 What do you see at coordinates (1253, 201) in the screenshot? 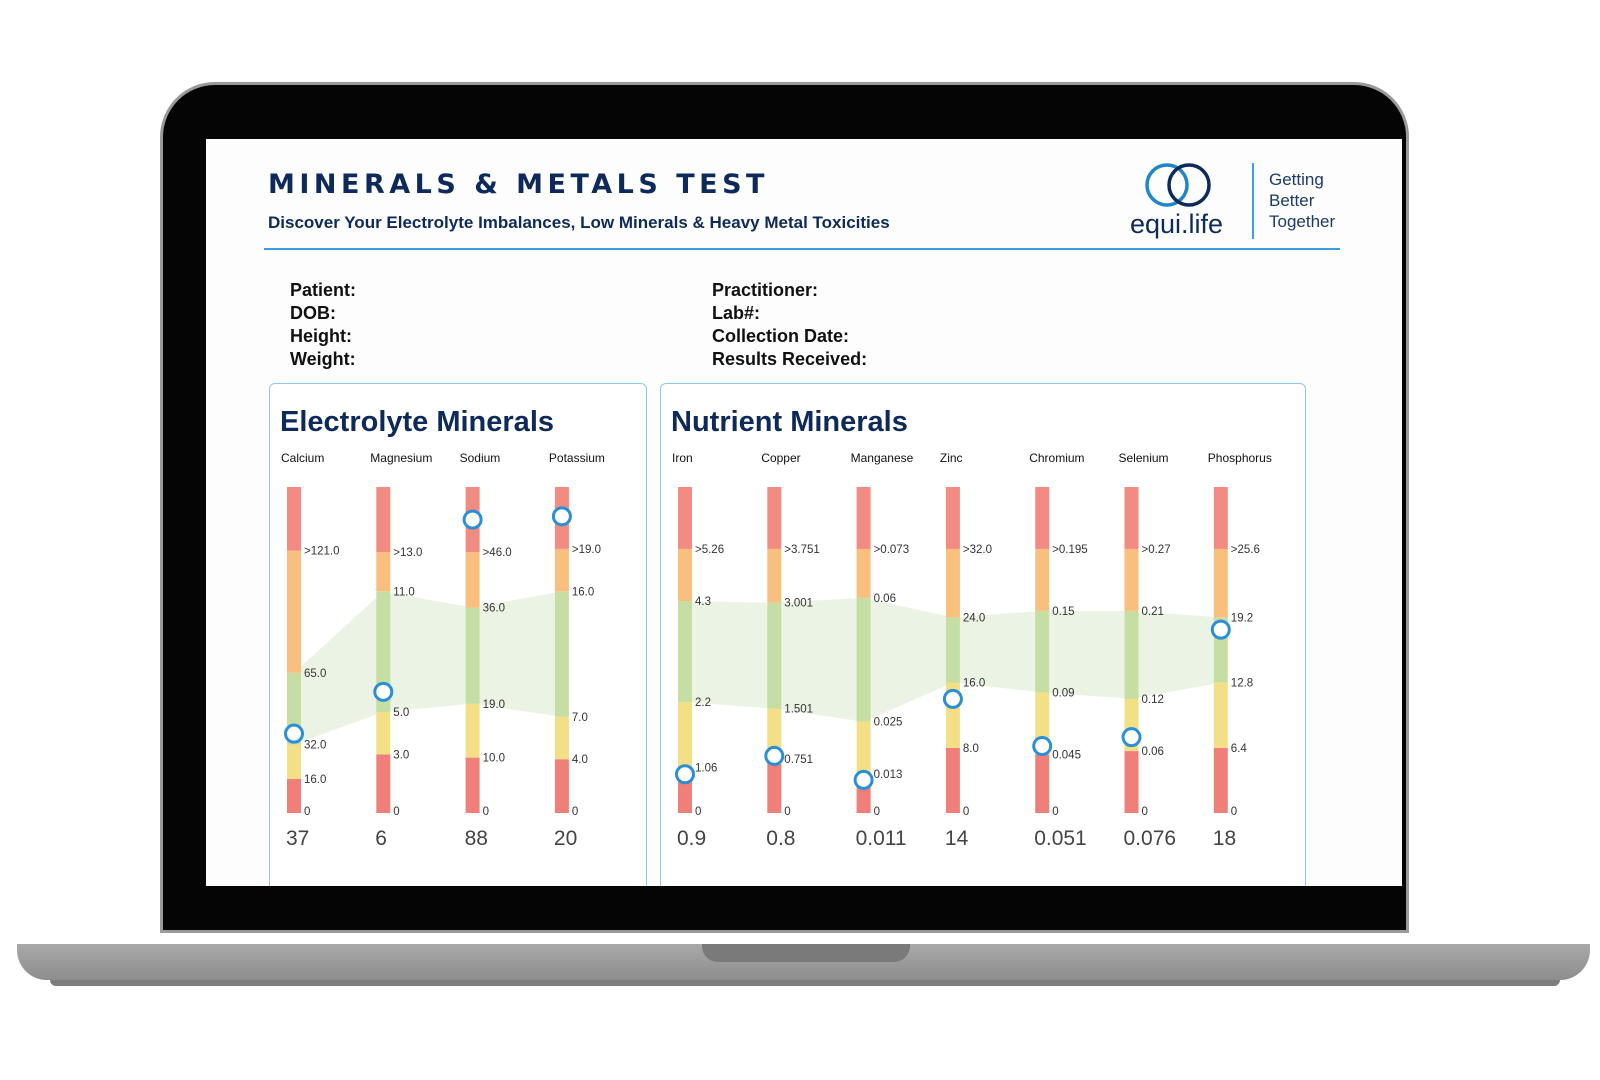
I see `logo-divider` at bounding box center [1253, 201].